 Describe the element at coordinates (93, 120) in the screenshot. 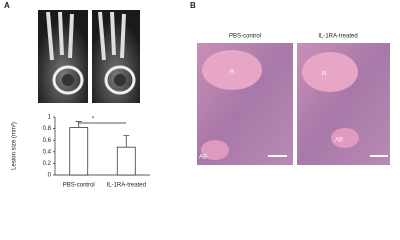

I see `significance: *` at that location.